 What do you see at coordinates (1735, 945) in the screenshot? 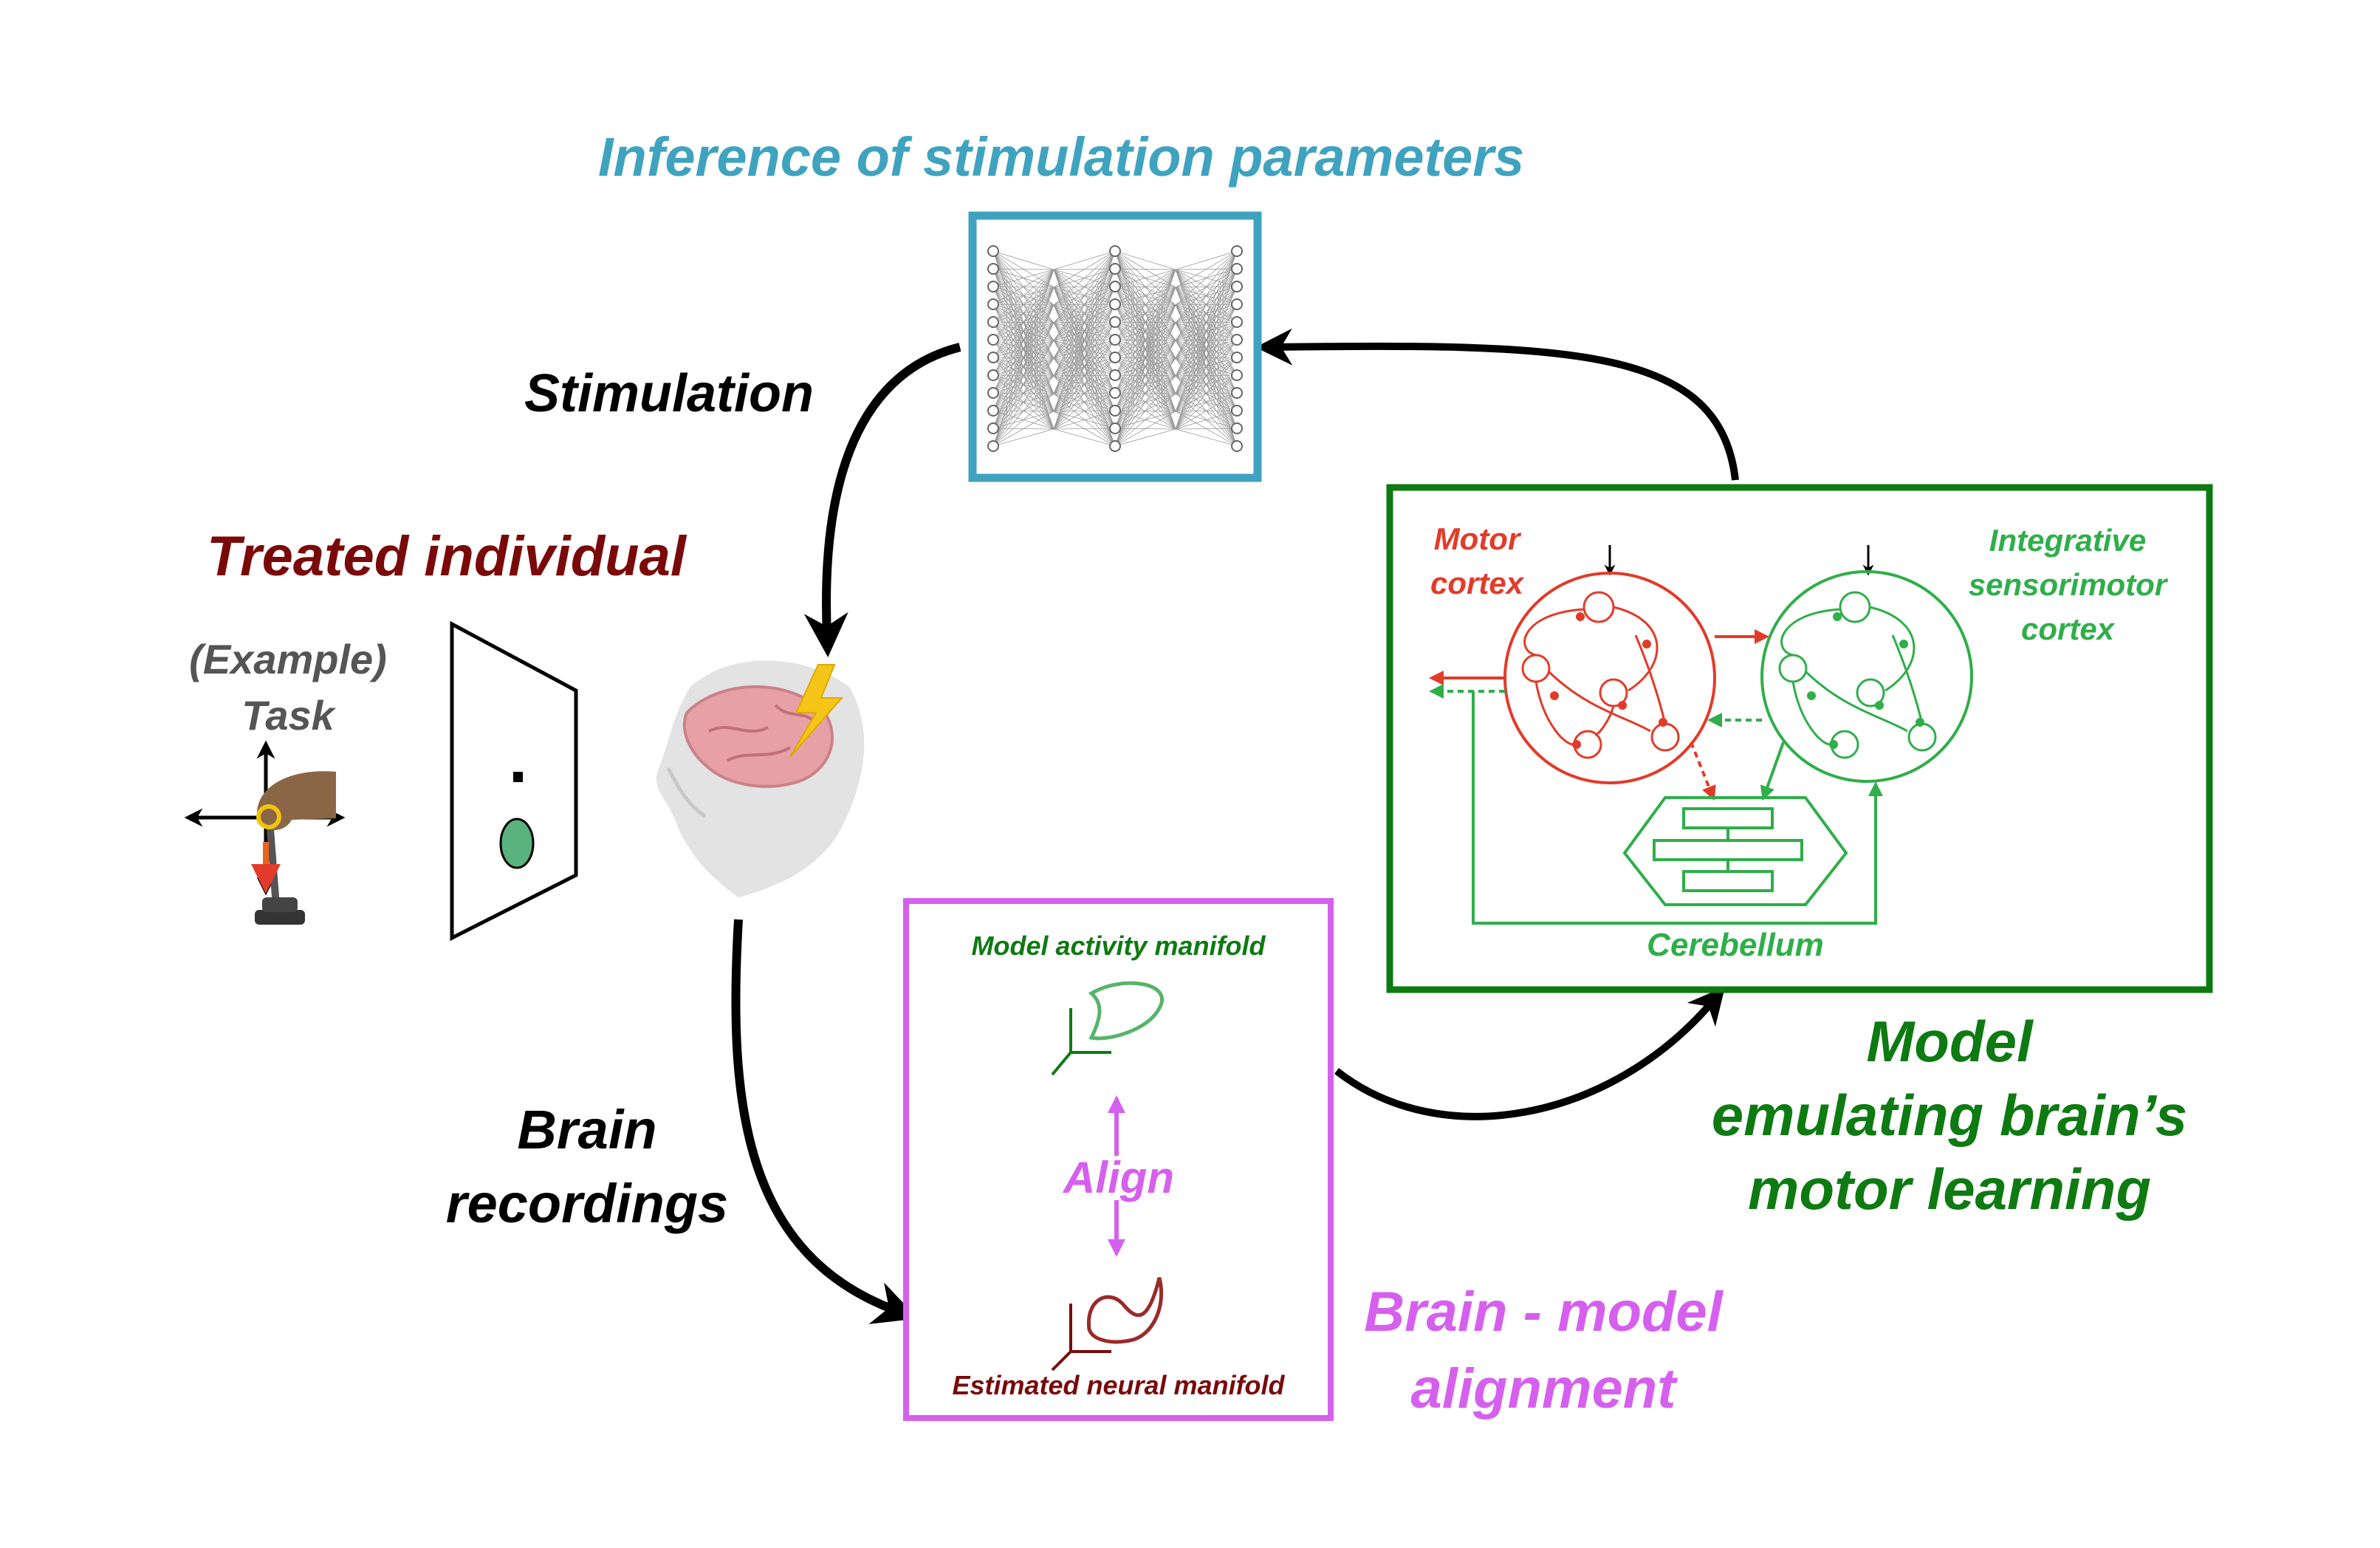
I see `cerebellum-label: Cerebellum` at bounding box center [1735, 945].